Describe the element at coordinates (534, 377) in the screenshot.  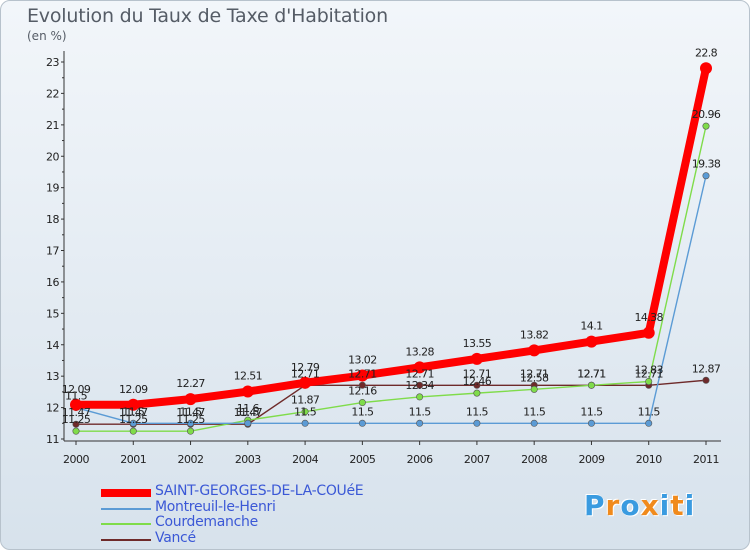
I see `data-label: 12.58` at that location.